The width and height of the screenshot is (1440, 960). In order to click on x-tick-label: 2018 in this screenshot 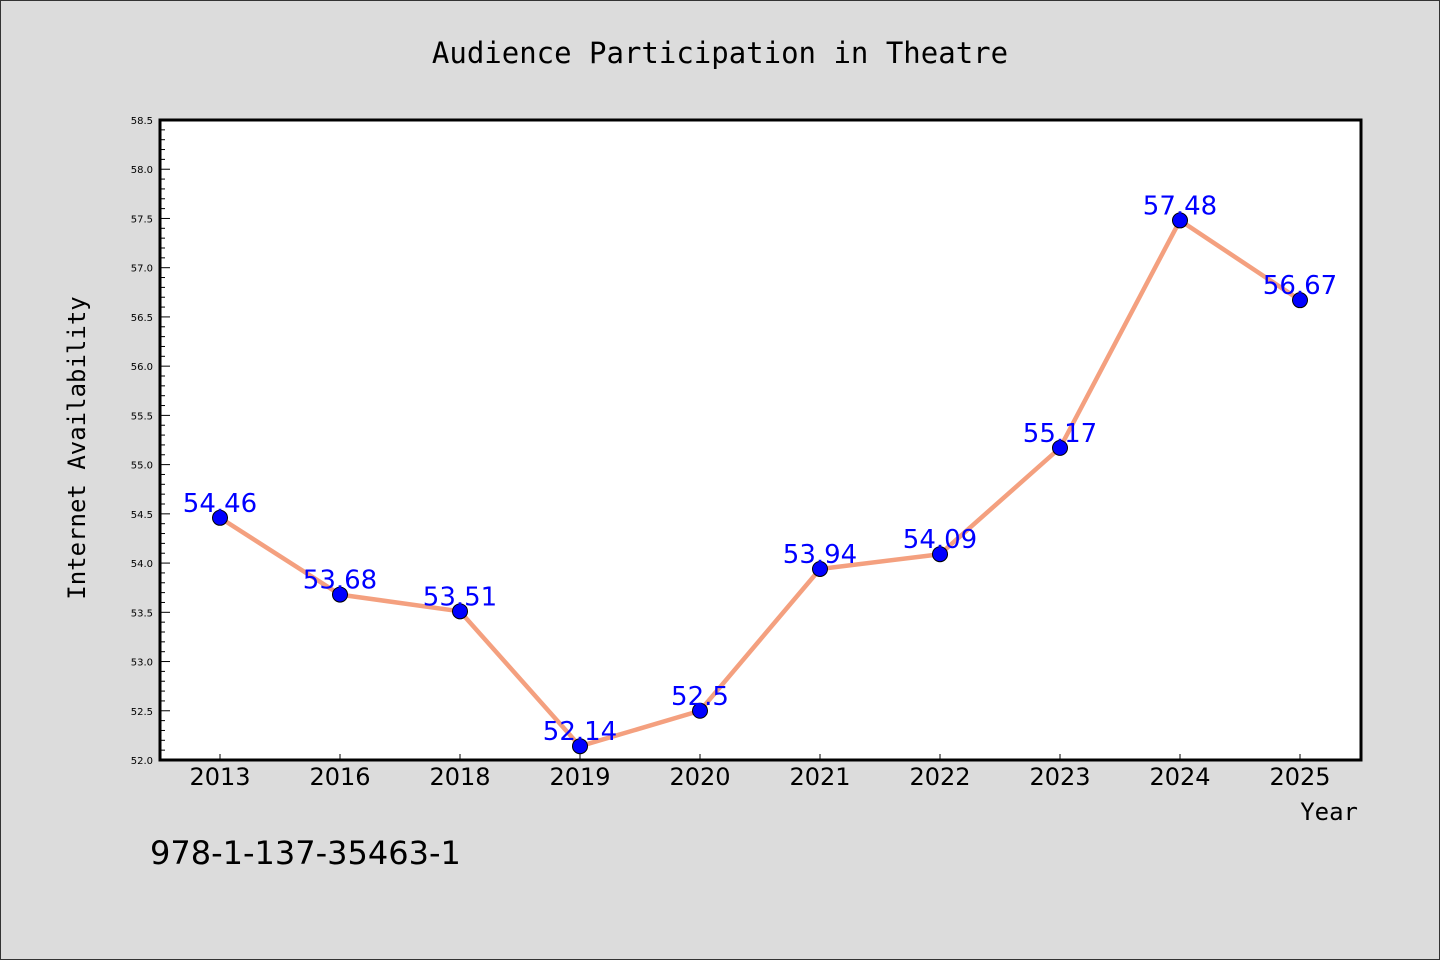, I will do `click(459, 777)`.